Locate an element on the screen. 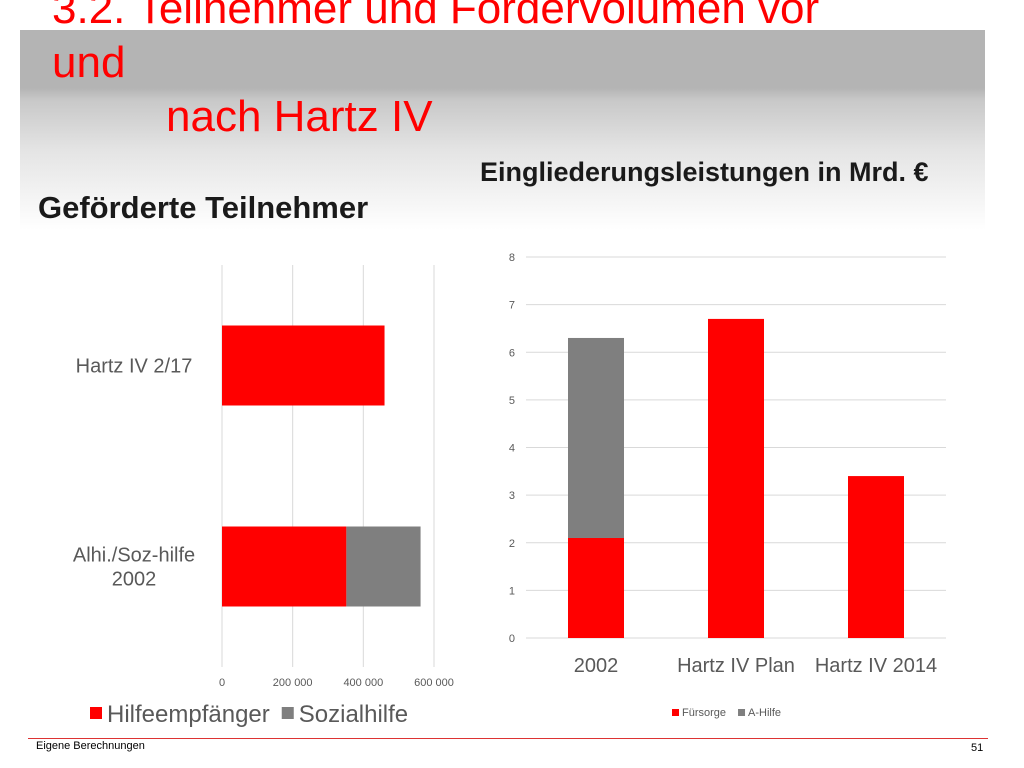 The width and height of the screenshot is (1024, 768). funding-y-tick-label: 4 is located at coordinates (512, 449).